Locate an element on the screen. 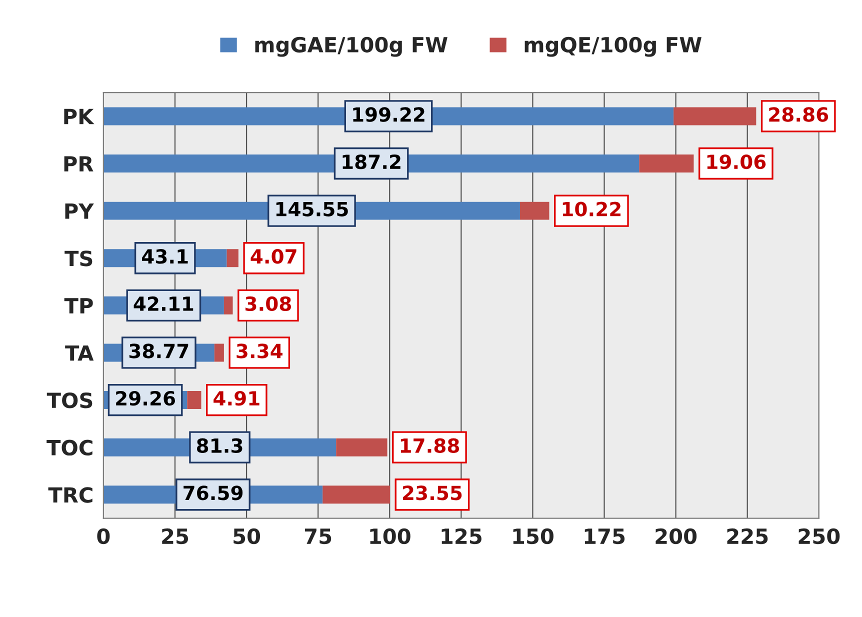 The width and height of the screenshot is (862, 617). x-tick-label: 50 is located at coordinates (247, 536).